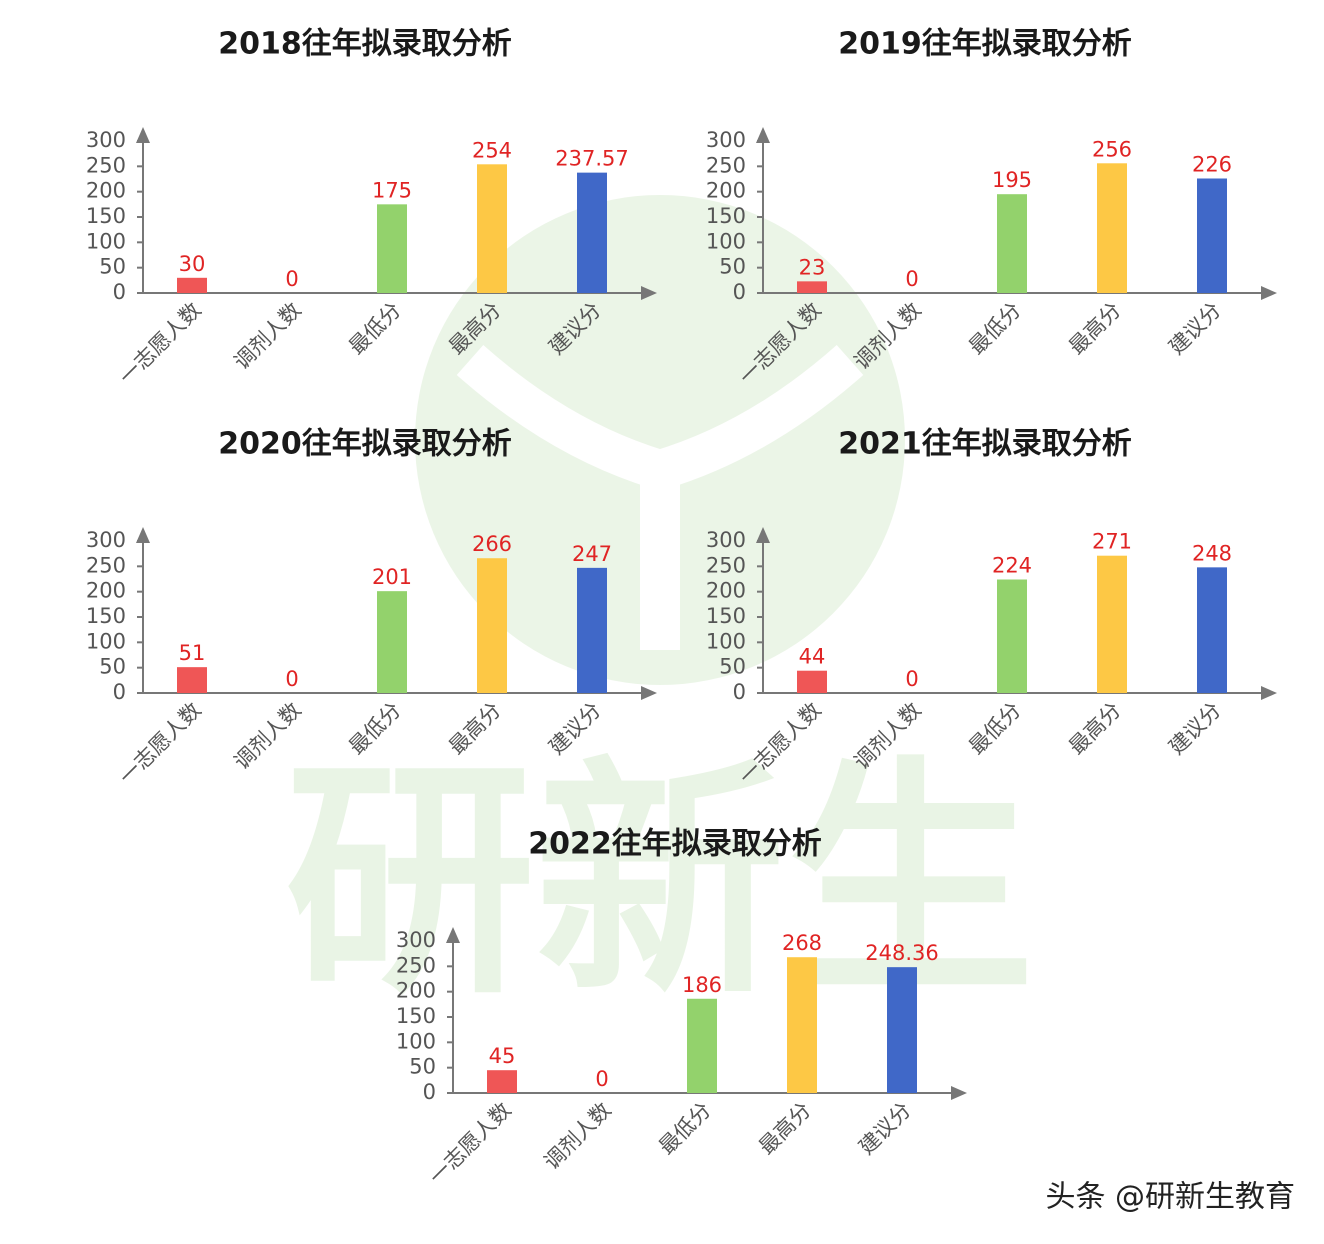  What do you see at coordinates (192, 264) in the screenshot?
I see `value-label: 30` at bounding box center [192, 264].